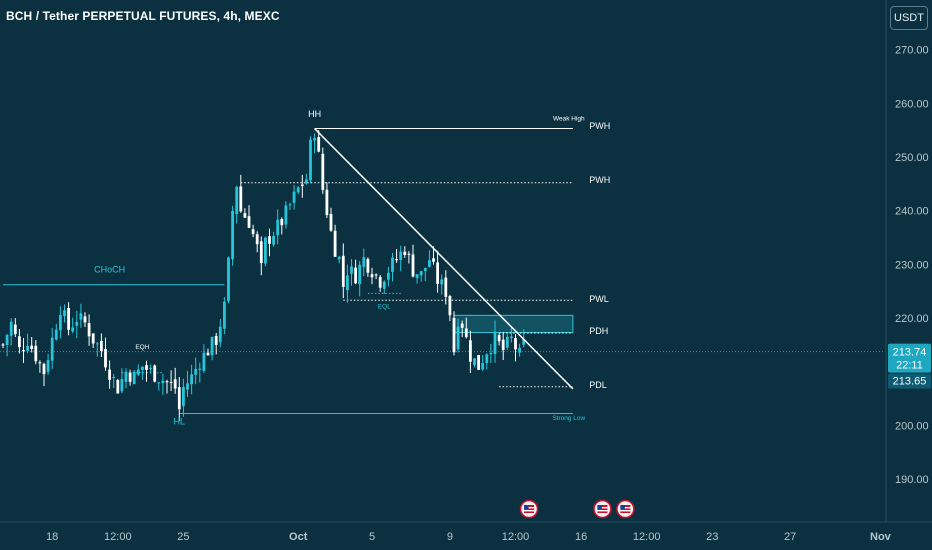 The height and width of the screenshot is (550, 932). Describe the element at coordinates (912, 426) in the screenshot. I see `price-tick-label: 200.00` at that location.